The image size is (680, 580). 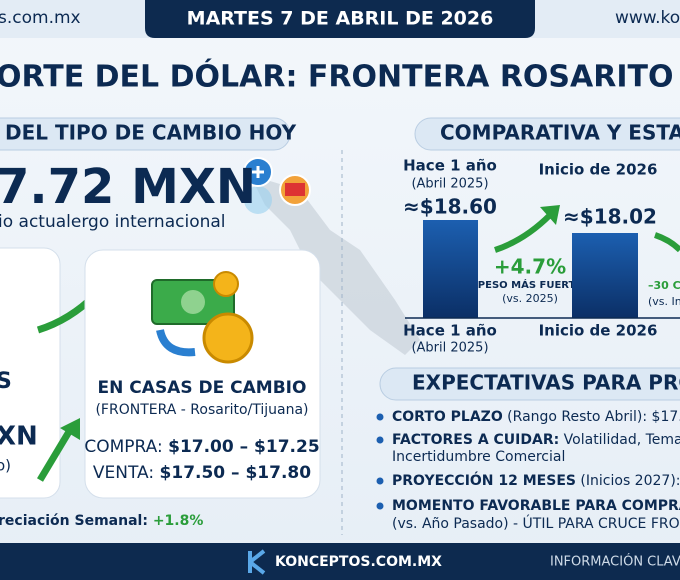 What do you see at coordinates (123, 473) in the screenshot?
I see `sell-label: VENTA:` at bounding box center [123, 473].